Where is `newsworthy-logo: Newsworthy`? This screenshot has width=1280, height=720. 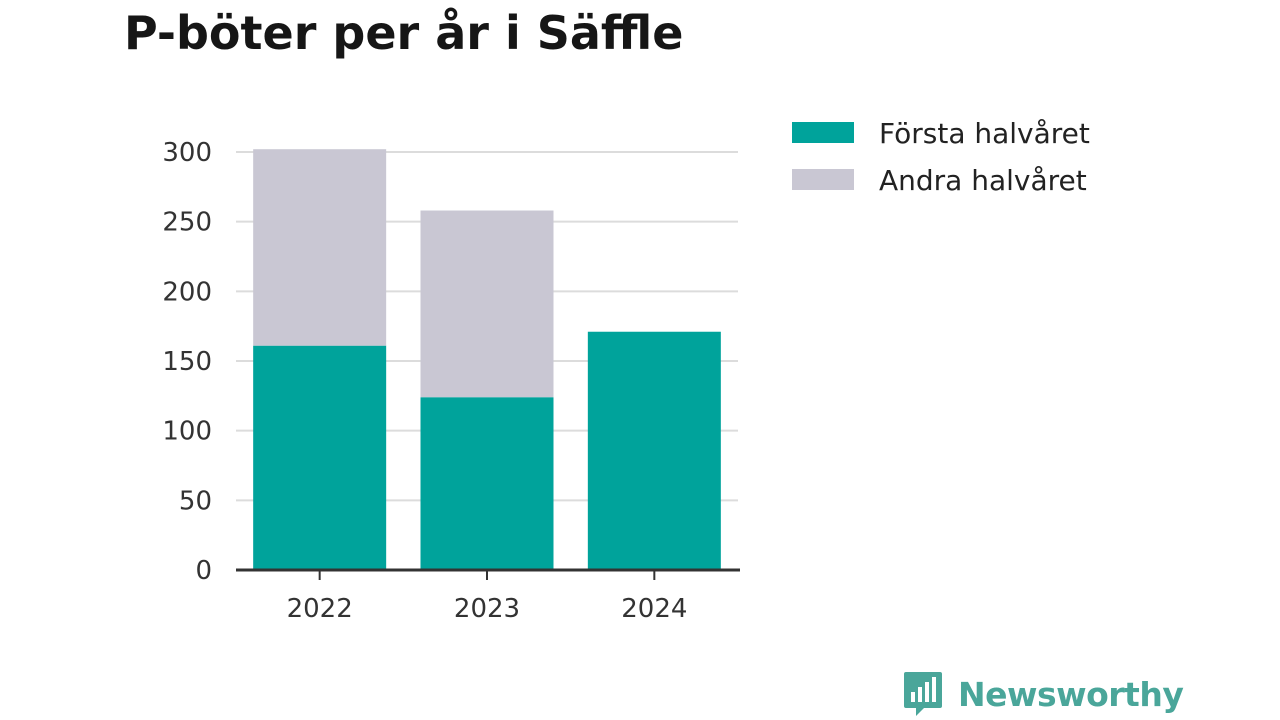 newsworthy-logo: Newsworthy is located at coordinates (1043, 694).